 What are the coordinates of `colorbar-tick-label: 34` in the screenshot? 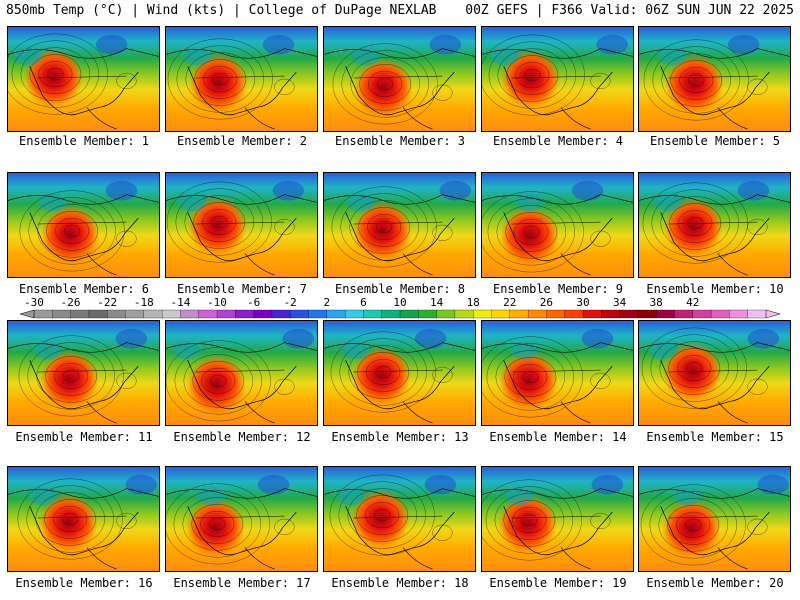 It's located at (620, 302).